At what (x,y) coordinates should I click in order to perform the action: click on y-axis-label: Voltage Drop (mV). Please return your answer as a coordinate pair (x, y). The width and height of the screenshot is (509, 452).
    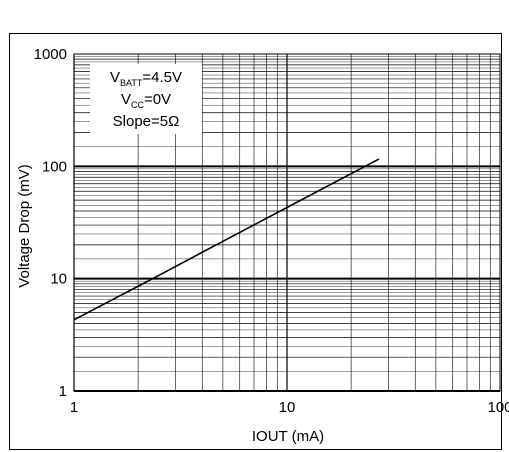
    Looking at the image, I should click on (24, 225).